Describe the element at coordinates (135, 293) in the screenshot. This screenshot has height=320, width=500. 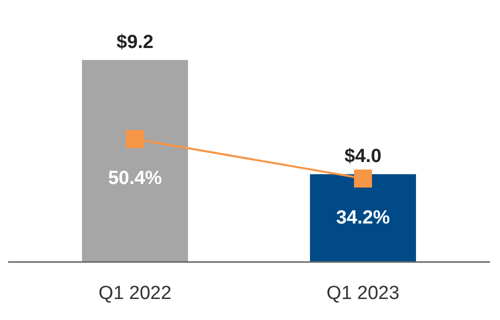
I see `x-tick-label: Q1 2022` at that location.